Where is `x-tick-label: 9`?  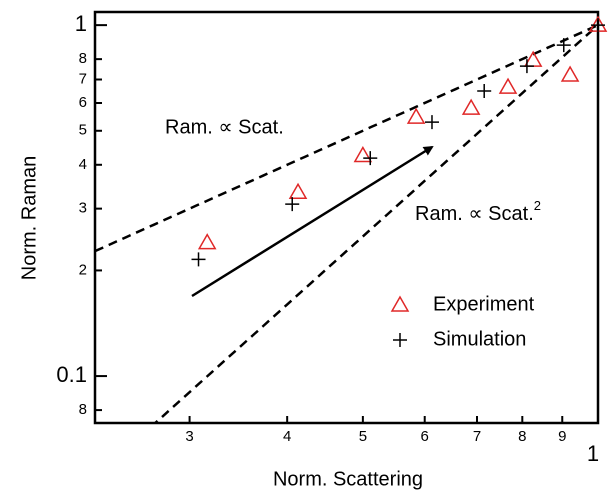 x-tick-label: 9 is located at coordinates (562, 436).